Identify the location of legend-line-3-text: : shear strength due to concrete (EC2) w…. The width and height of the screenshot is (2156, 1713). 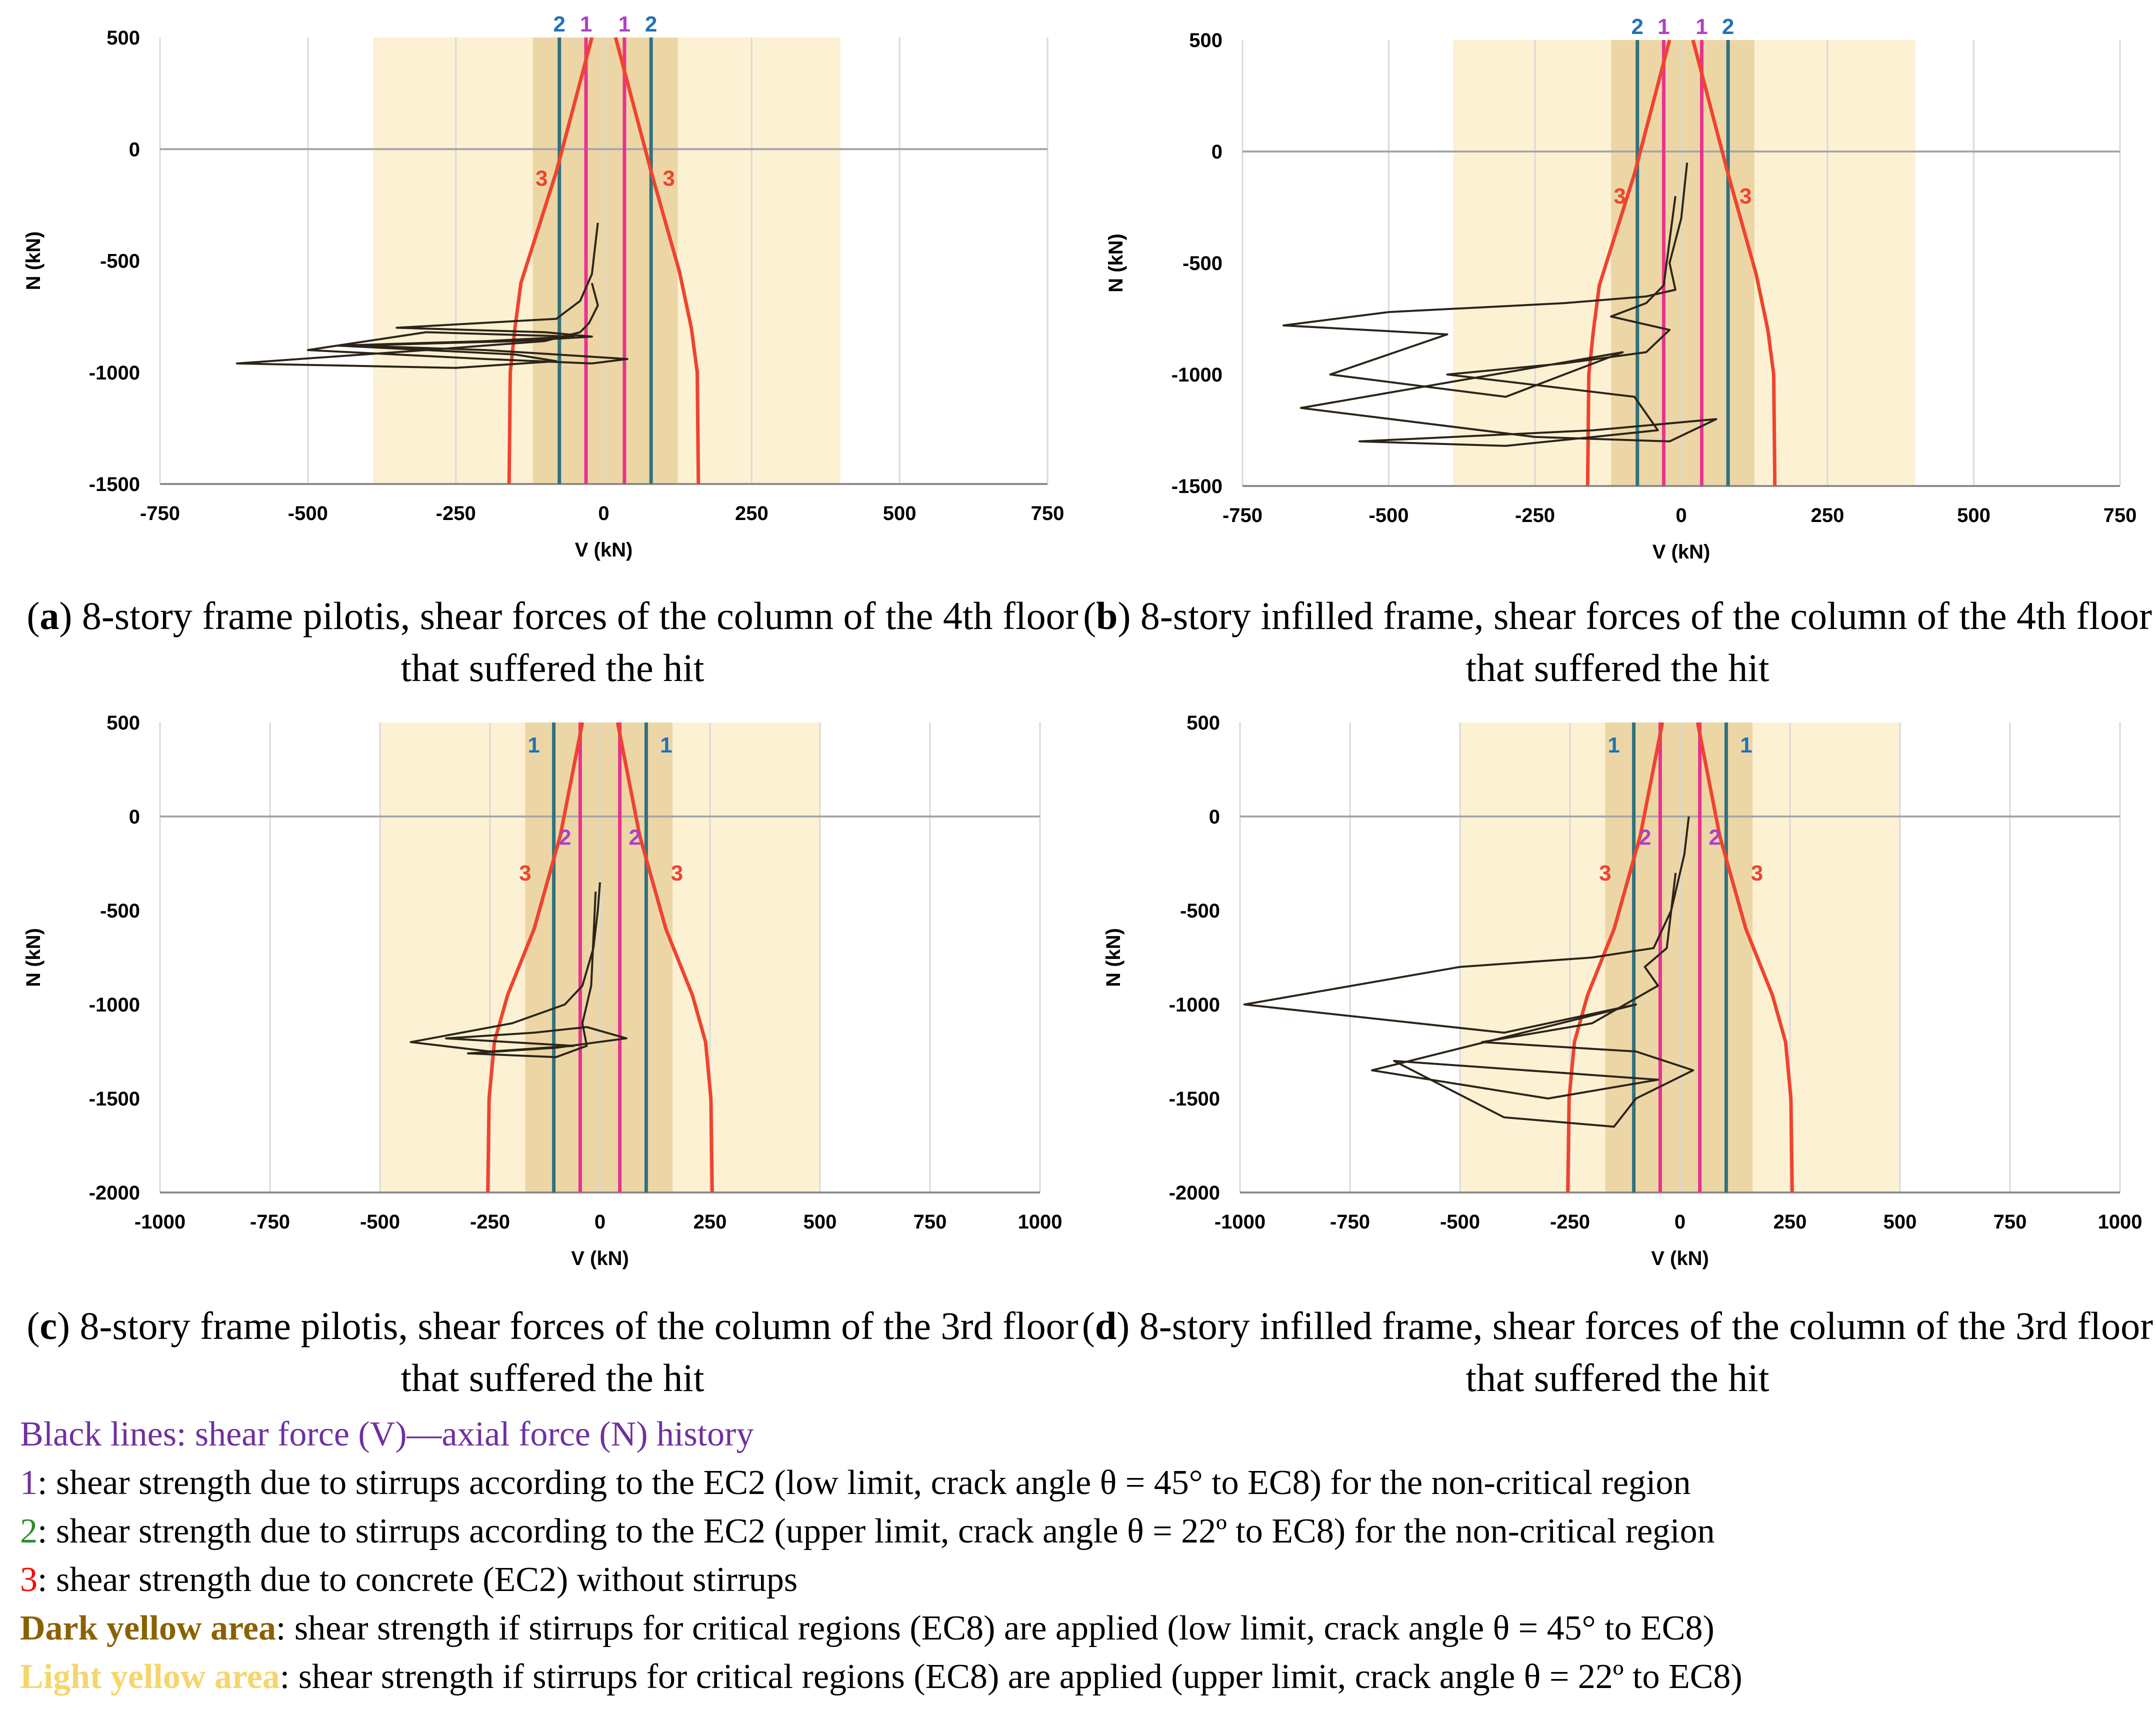
(418, 1579).